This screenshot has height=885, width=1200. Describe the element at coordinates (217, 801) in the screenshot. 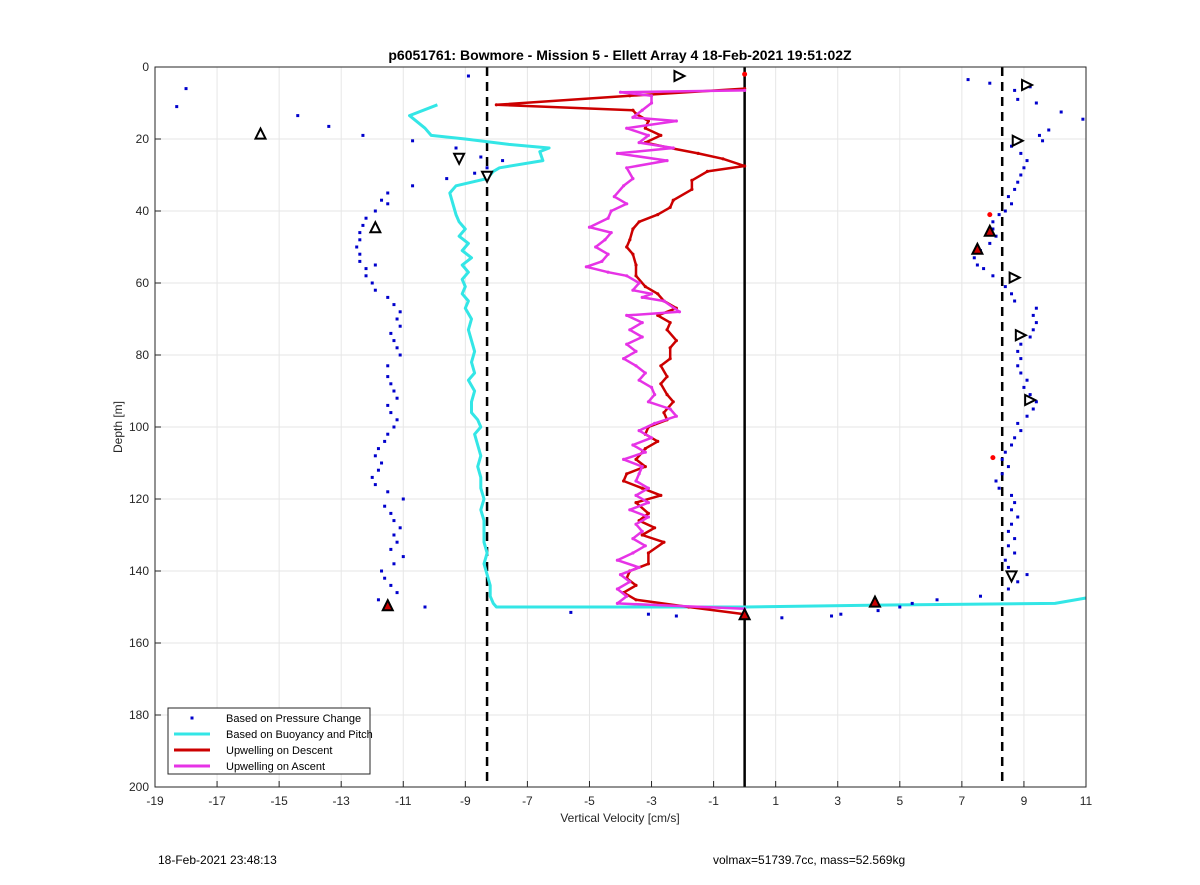

I see `x-tick-label: -17` at that location.